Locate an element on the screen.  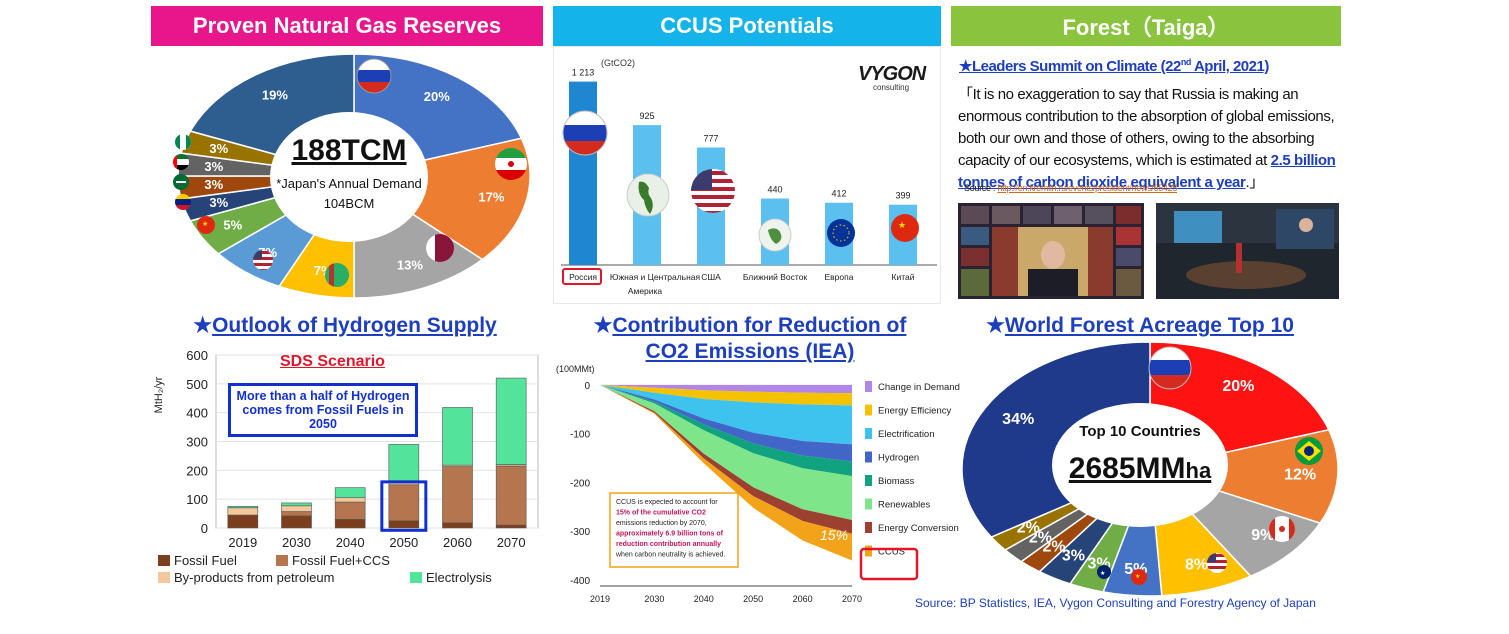
y-tick-label: 0 is located at coordinates (587, 386).